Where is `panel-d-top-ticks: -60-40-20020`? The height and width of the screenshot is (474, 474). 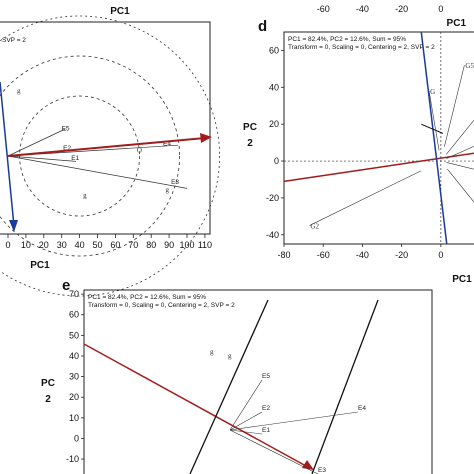
panel-d-top-ticks: -60-40-20020 is located at coordinates (380, 9).